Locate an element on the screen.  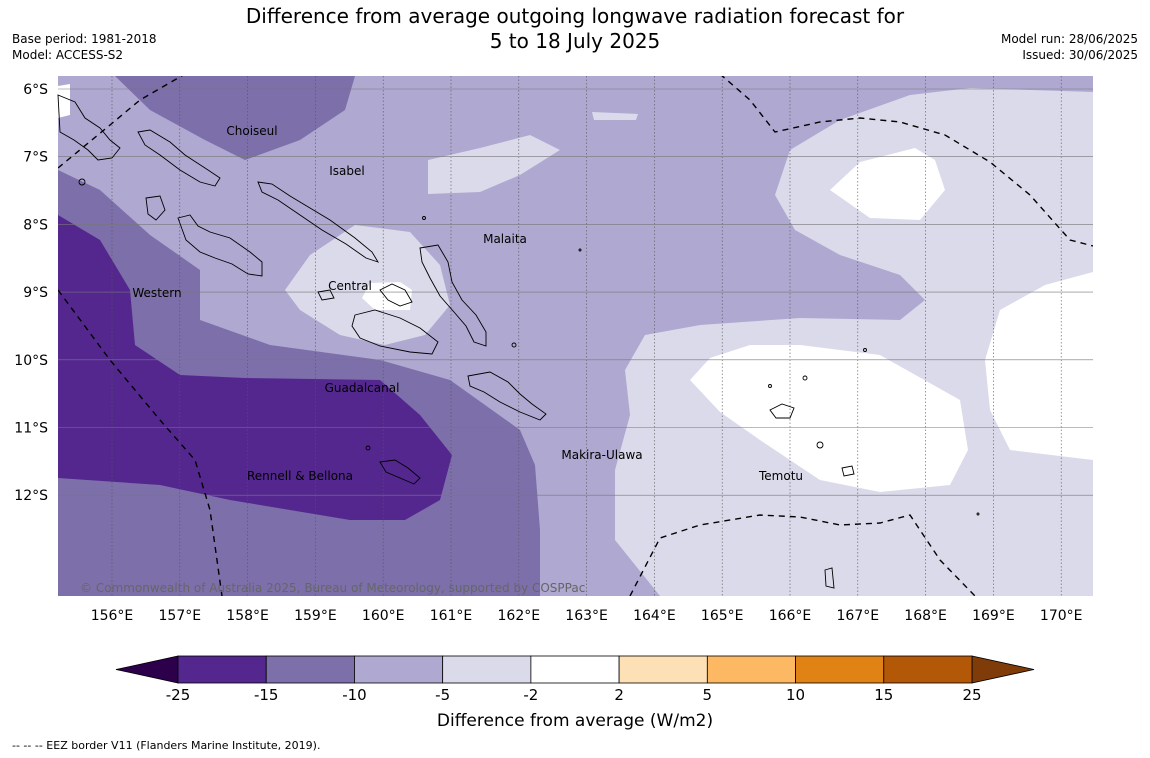
coast-choiseul is located at coordinates (179, 158).